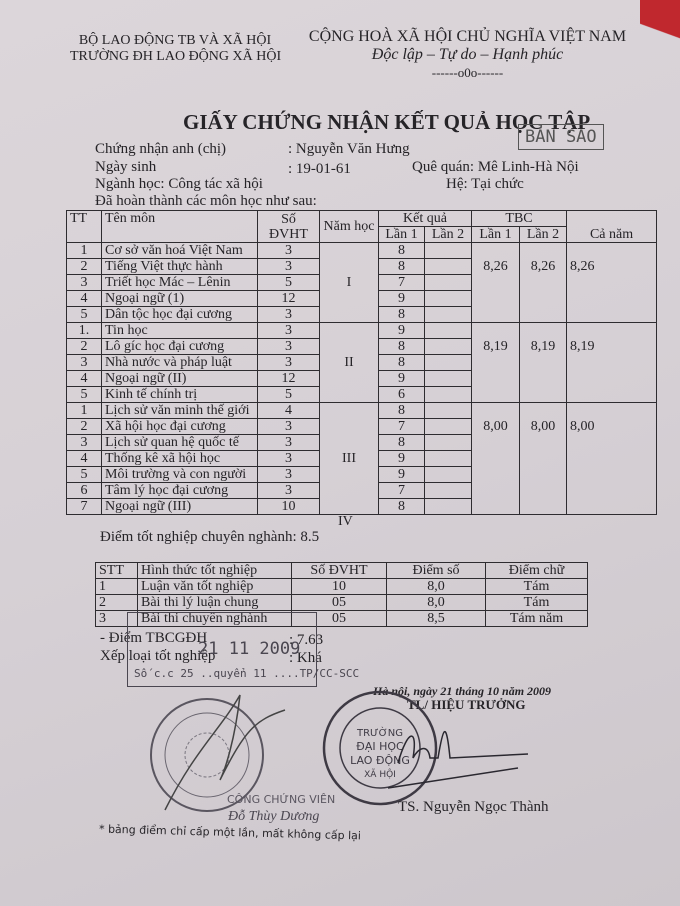 The height and width of the screenshot is (906, 680). I want to click on tbc-attempt1: 8,26, so click(495, 282).